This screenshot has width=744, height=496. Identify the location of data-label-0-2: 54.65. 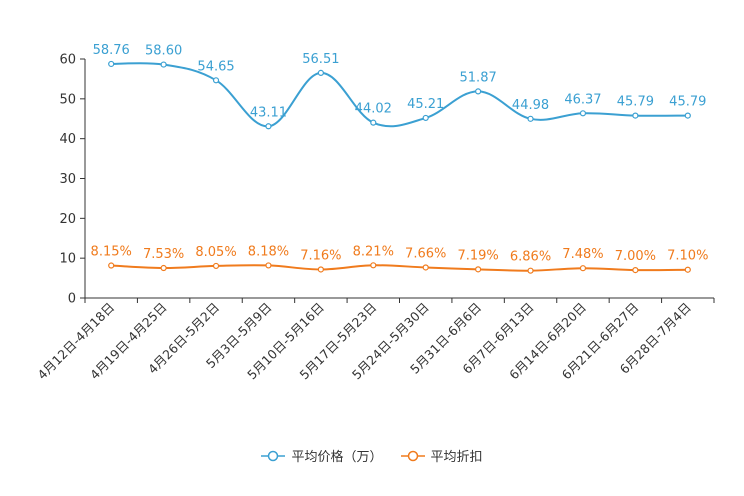
(215, 66).